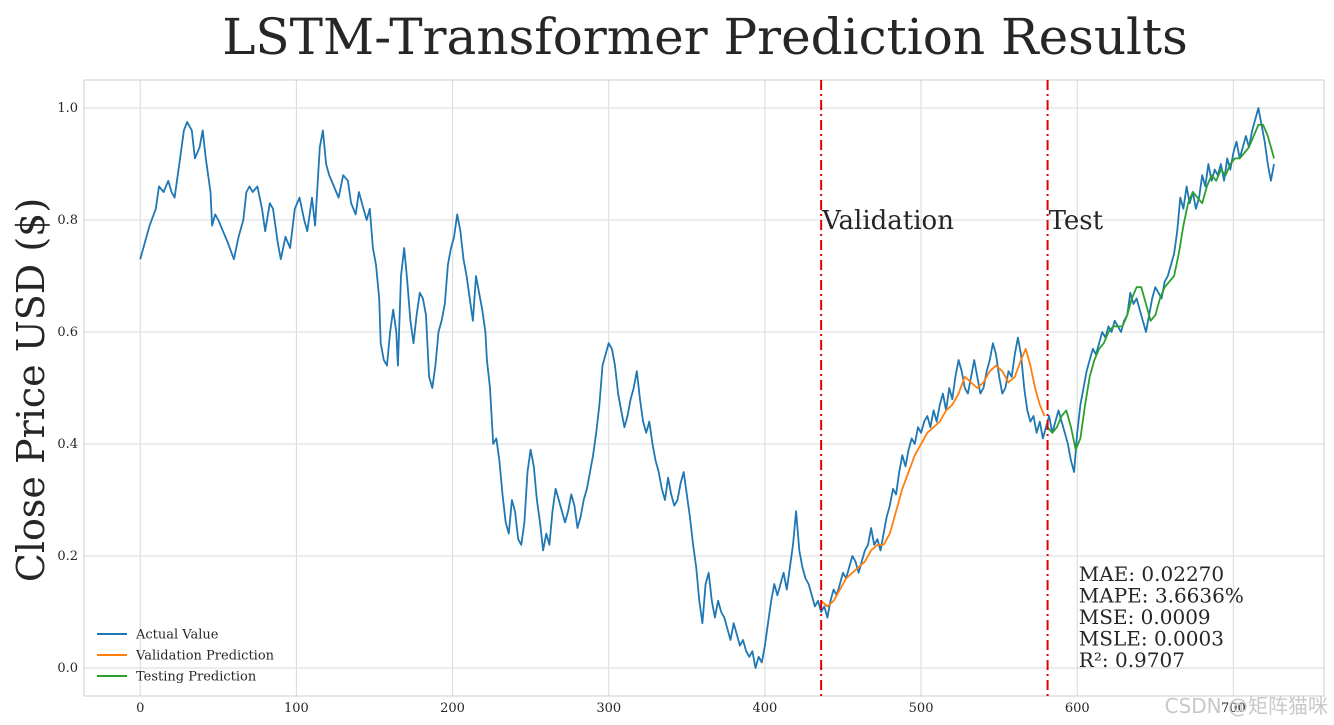 This screenshot has height=725, width=1334. I want to click on legend-label: Testing Prediction, so click(196, 677).